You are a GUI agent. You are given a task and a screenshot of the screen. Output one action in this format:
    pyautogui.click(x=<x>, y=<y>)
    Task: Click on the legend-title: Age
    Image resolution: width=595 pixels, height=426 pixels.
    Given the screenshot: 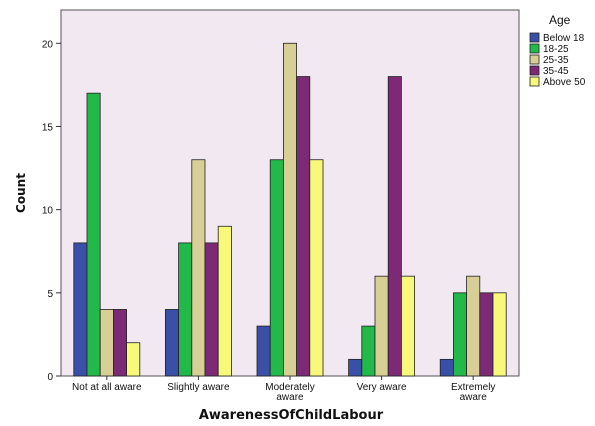 What is the action you would take?
    pyautogui.click(x=560, y=20)
    